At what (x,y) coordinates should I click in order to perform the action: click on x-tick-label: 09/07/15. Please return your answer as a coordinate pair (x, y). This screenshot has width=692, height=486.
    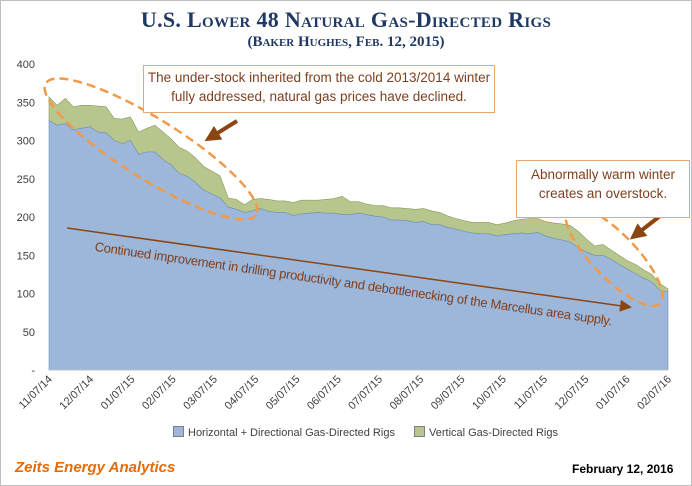
    Looking at the image, I should click on (448, 392).